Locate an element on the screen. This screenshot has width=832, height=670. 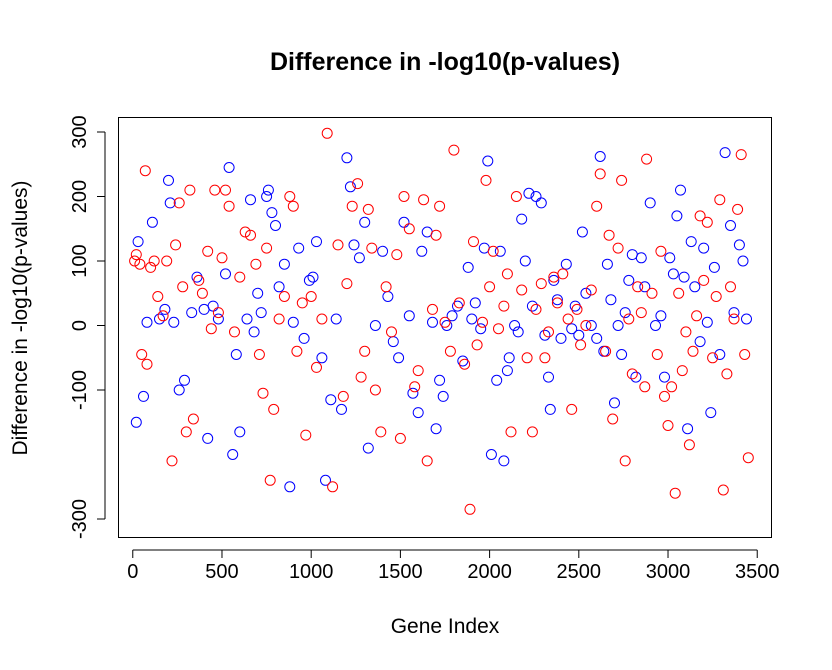
x-tick-label: 1000 is located at coordinates (311, 572).